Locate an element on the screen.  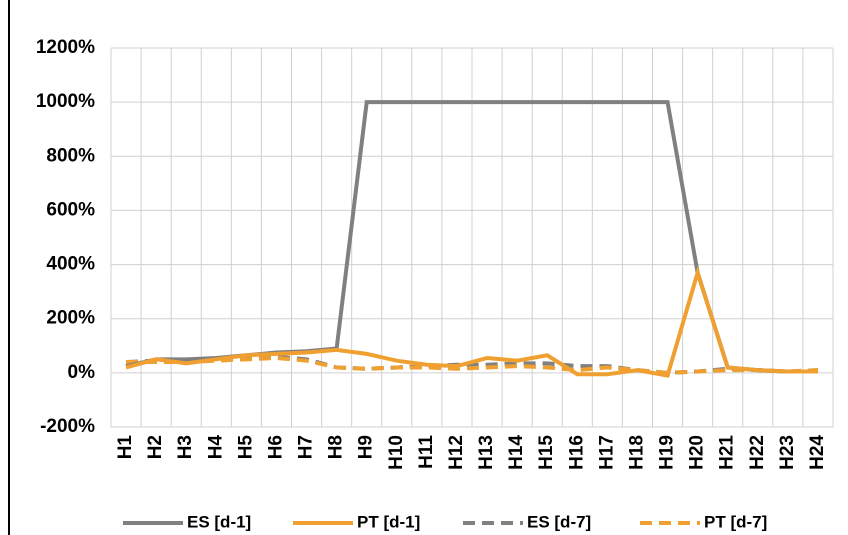
x-tick-label: H5 is located at coordinates (245, 447).